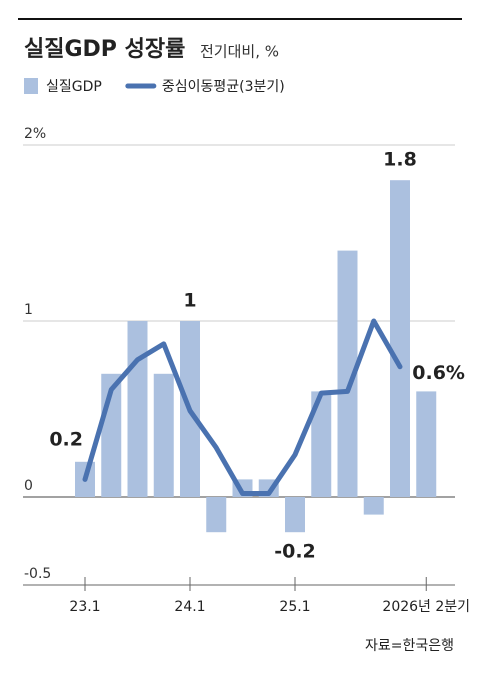  What do you see at coordinates (438, 373) in the screenshot?
I see `value-label: 0.6%` at bounding box center [438, 373].